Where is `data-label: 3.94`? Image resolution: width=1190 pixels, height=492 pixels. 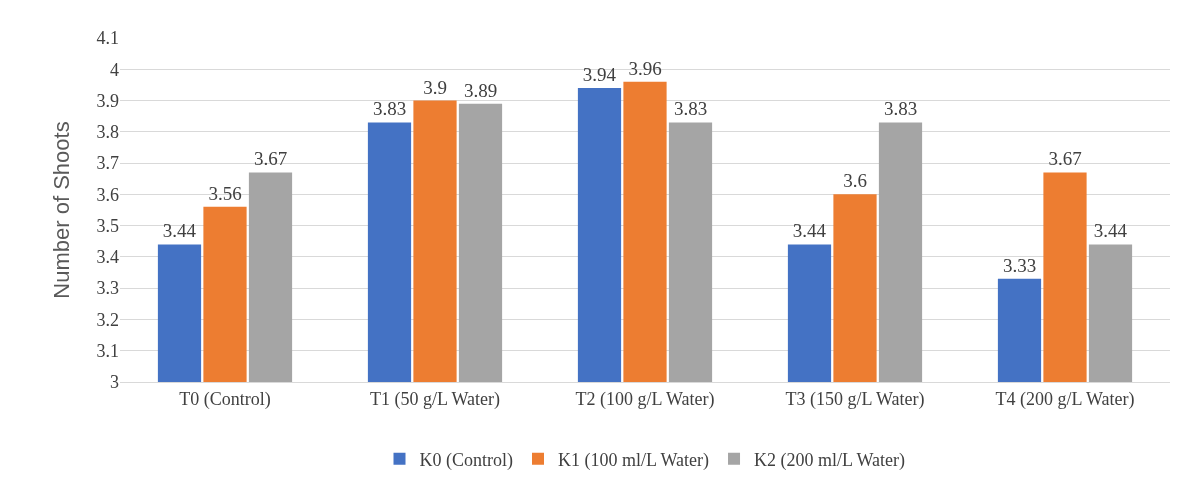 data-label: 3.94 is located at coordinates (599, 75).